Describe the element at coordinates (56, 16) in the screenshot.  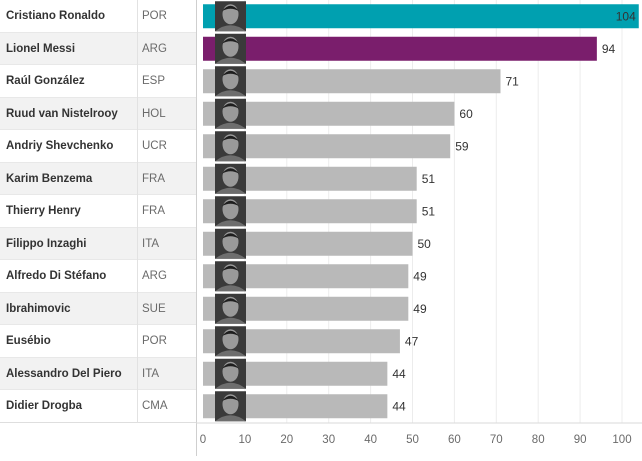
I see `player-name: Cristiano Ronaldo` at that location.